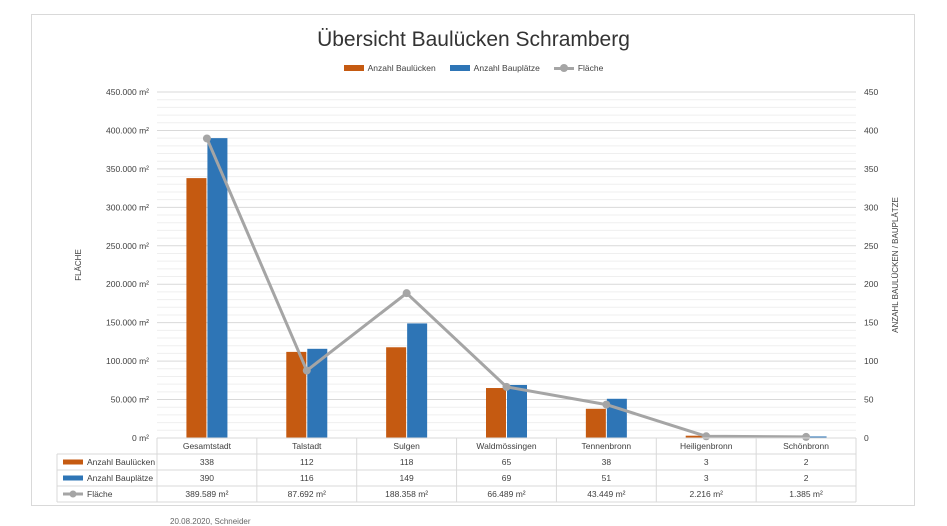 This screenshot has height=526, width=947. Describe the element at coordinates (871, 169) in the screenshot. I see `y-right-tick-label: 350` at that location.